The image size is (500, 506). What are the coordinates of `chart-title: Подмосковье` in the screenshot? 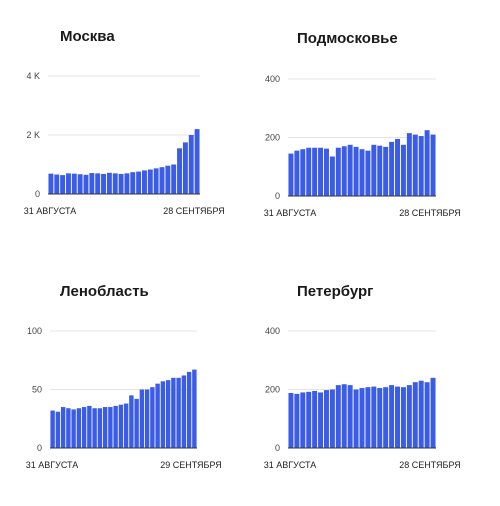 It's located at (347, 38).